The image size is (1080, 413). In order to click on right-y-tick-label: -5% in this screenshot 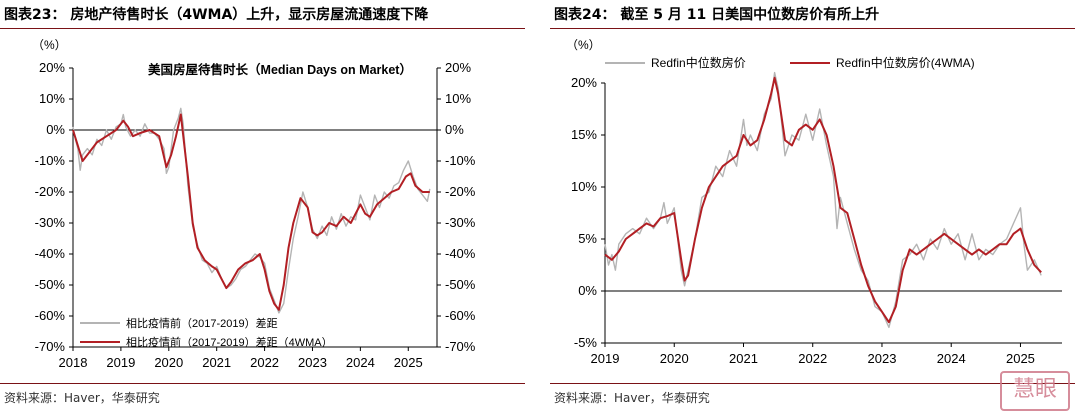, I will do `click(586, 342)`.